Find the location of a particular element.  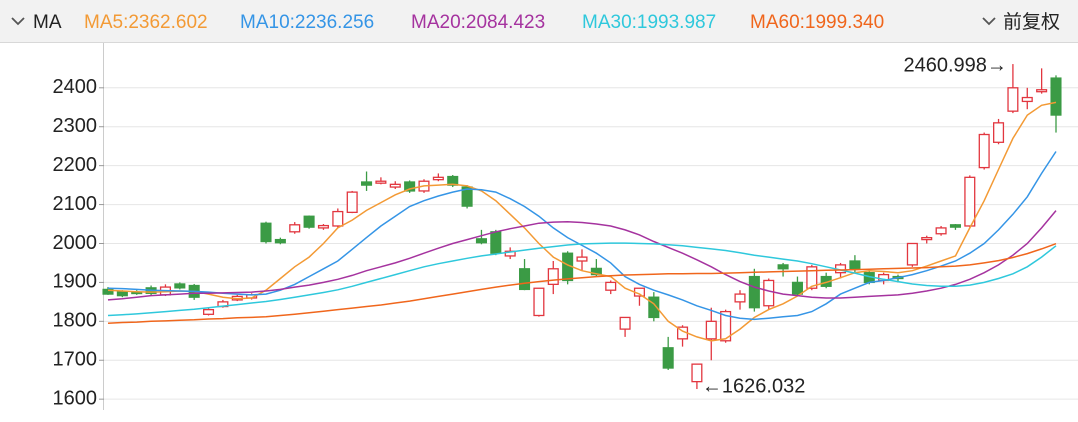

y-tick-label: 1900 is located at coordinates (75, 282).